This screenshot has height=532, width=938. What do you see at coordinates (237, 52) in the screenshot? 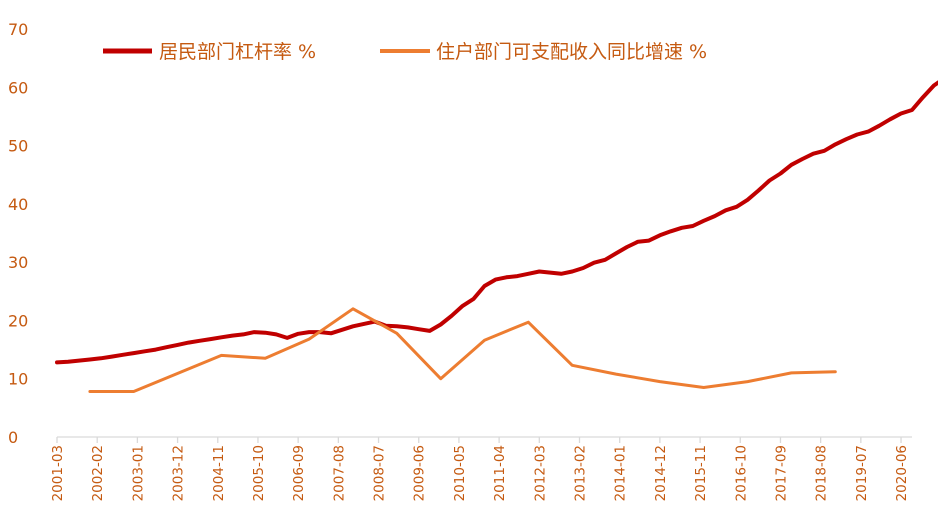
I see `legend-label-leverage: 居民部门杠杆率 %` at bounding box center [237, 52].